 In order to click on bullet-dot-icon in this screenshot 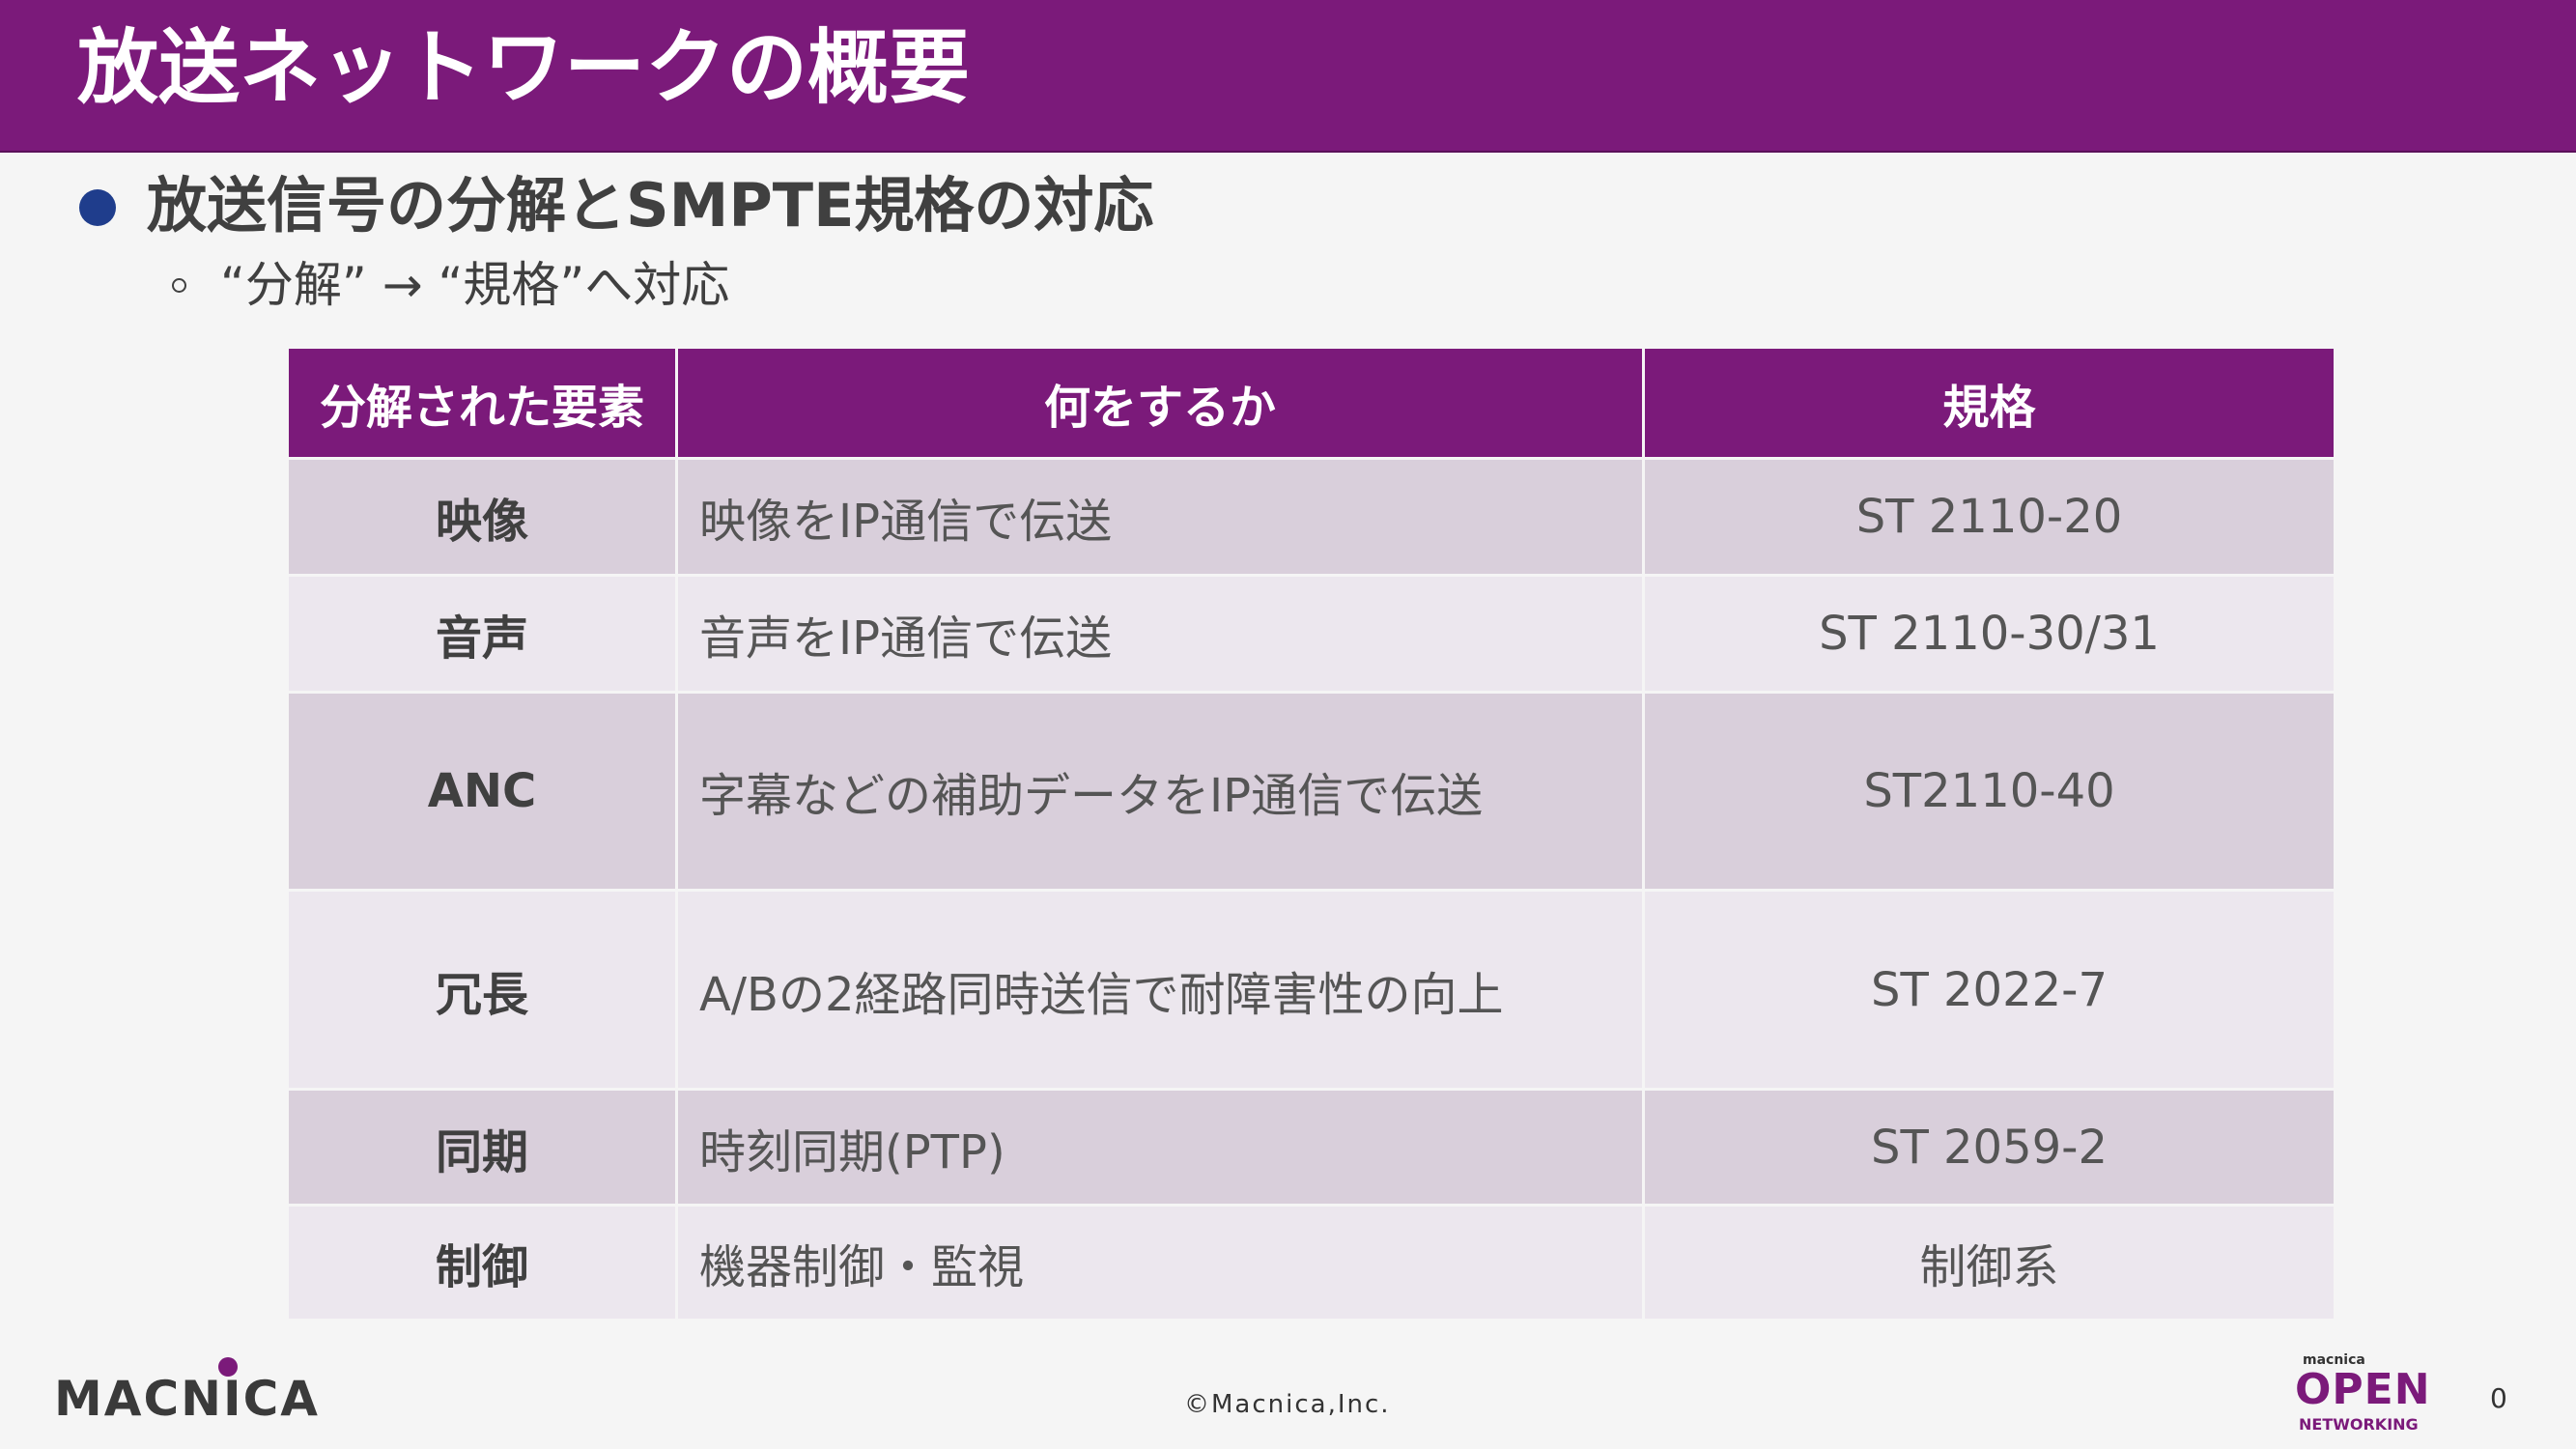, I will do `click(97, 207)`.